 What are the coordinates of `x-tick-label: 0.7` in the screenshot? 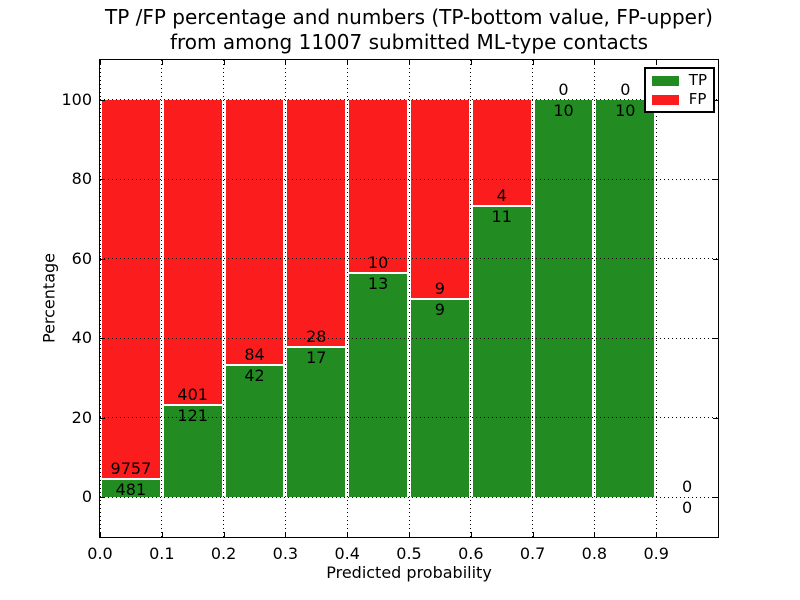 It's located at (532, 553).